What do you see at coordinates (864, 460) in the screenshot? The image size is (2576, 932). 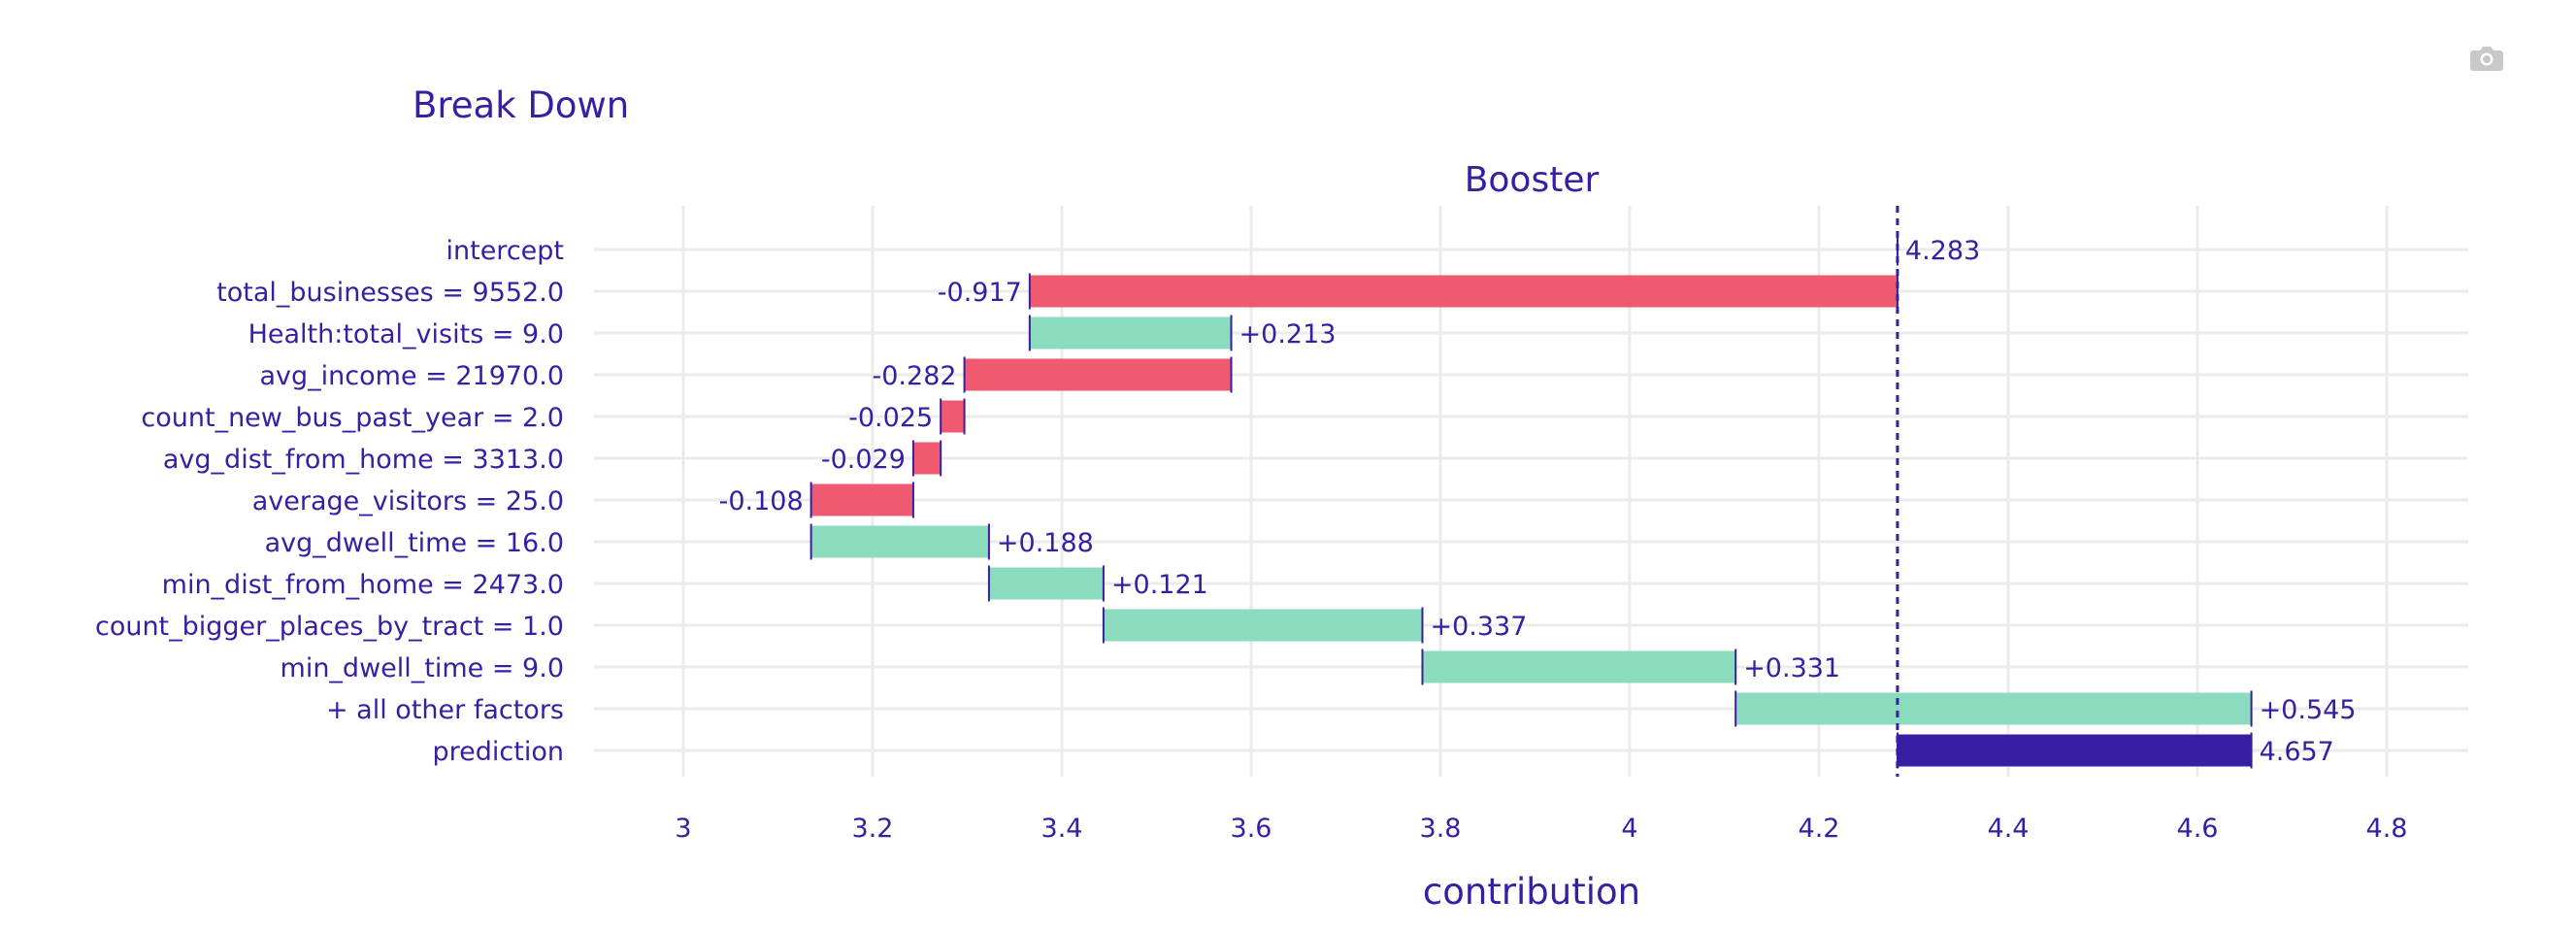 I see `data-label: -0.029` at bounding box center [864, 460].